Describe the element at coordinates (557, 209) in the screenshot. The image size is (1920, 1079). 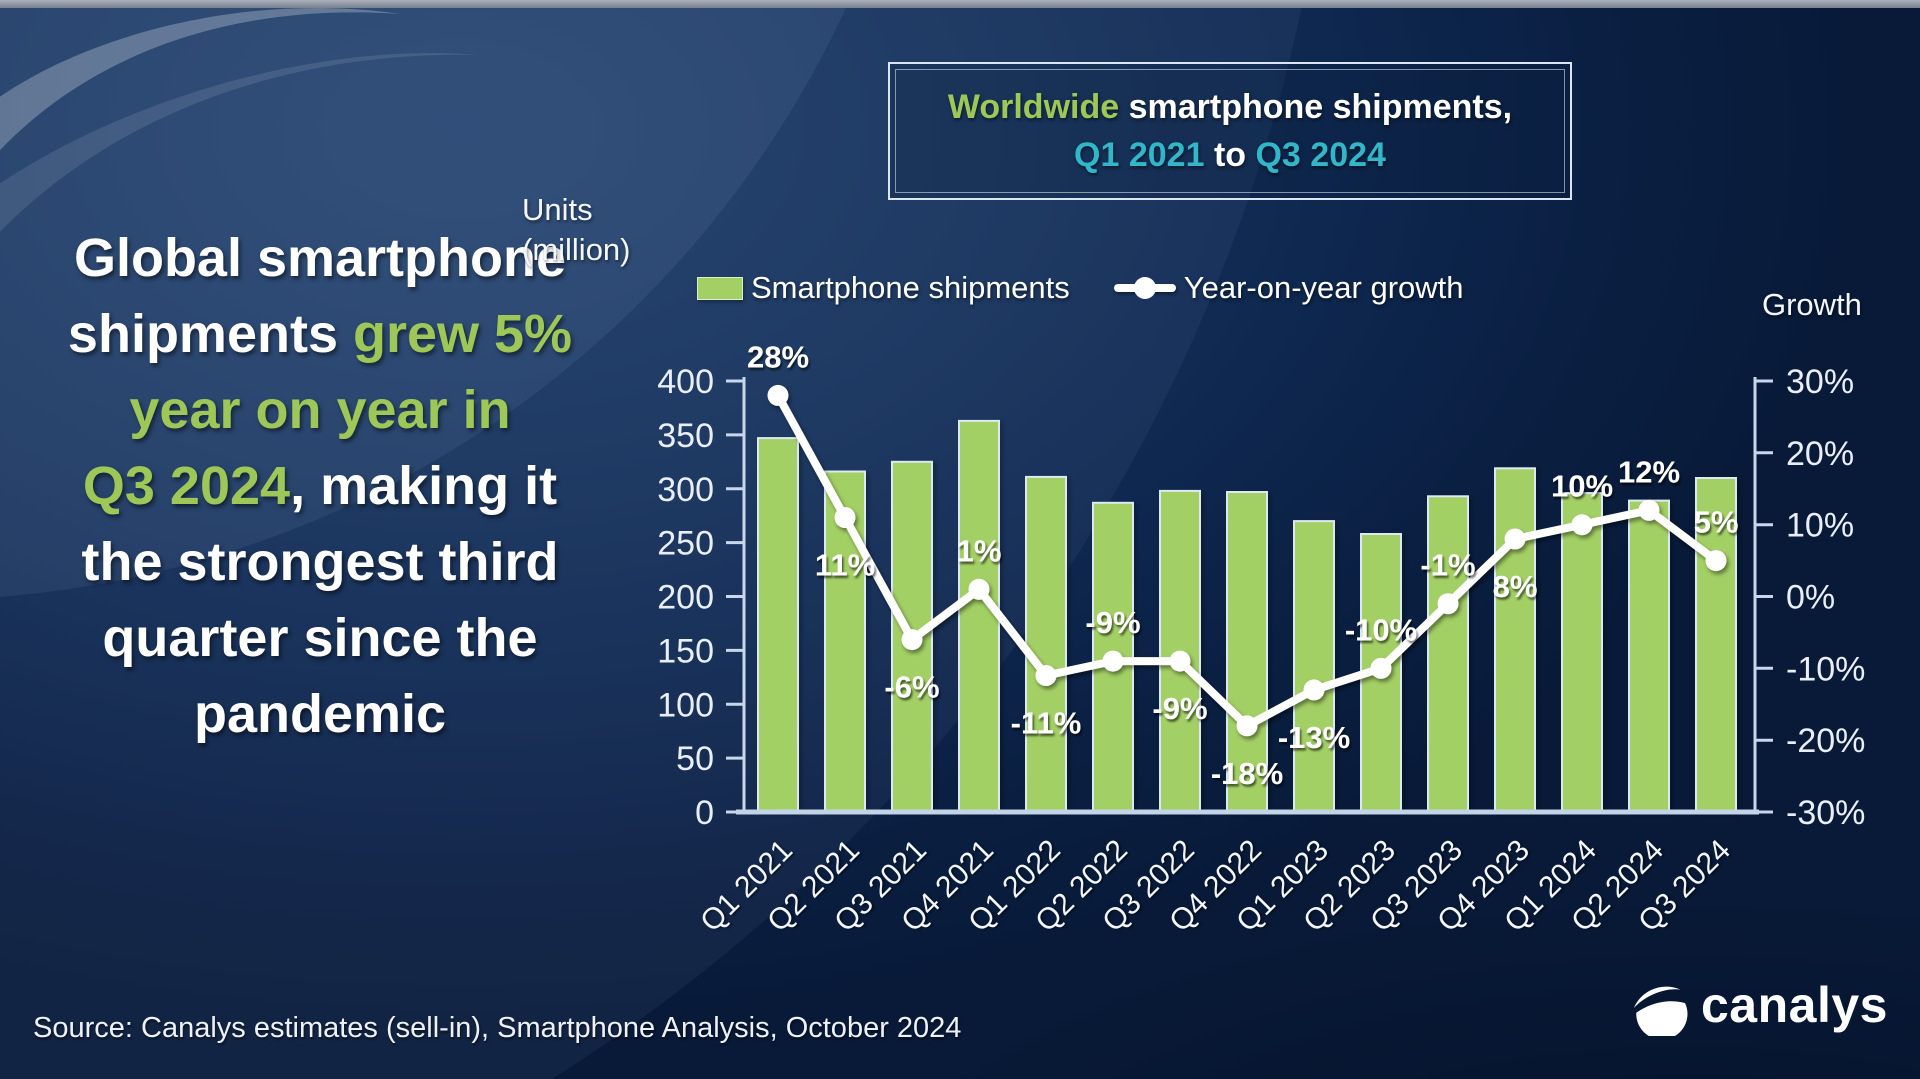
I see `left-axis-title-line1: Units` at that location.